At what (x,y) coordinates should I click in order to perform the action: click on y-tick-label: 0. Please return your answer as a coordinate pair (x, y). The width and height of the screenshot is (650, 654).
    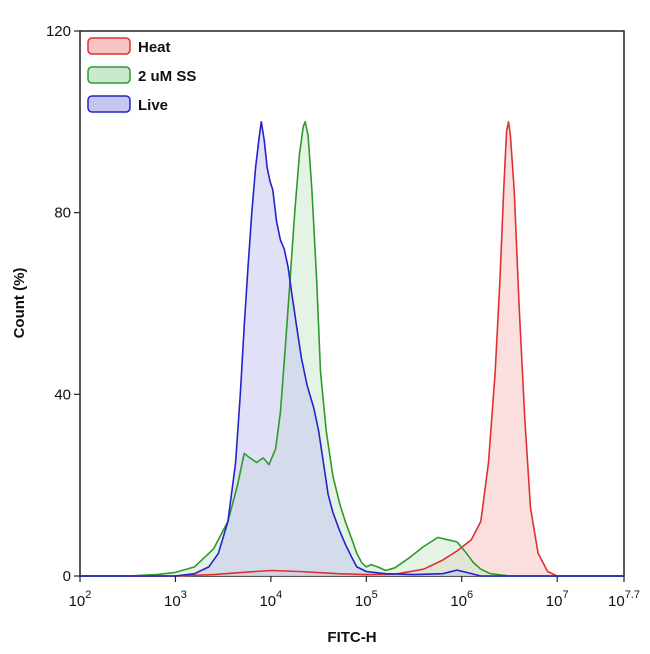
    Looking at the image, I should click on (67, 576).